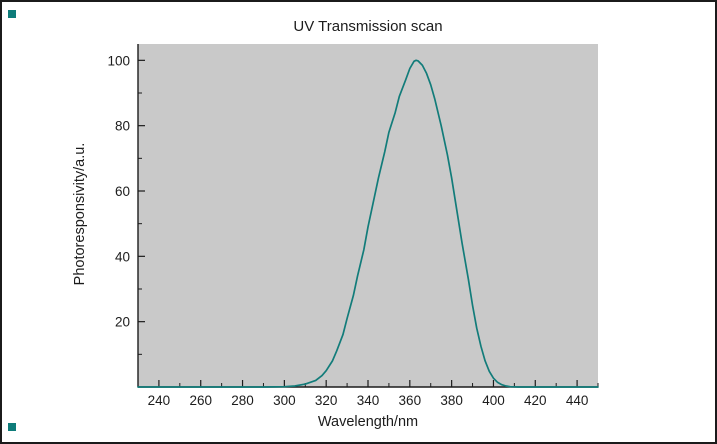 The image size is (717, 444). What do you see at coordinates (577, 400) in the screenshot?
I see `x-tick-label: 440` at bounding box center [577, 400].